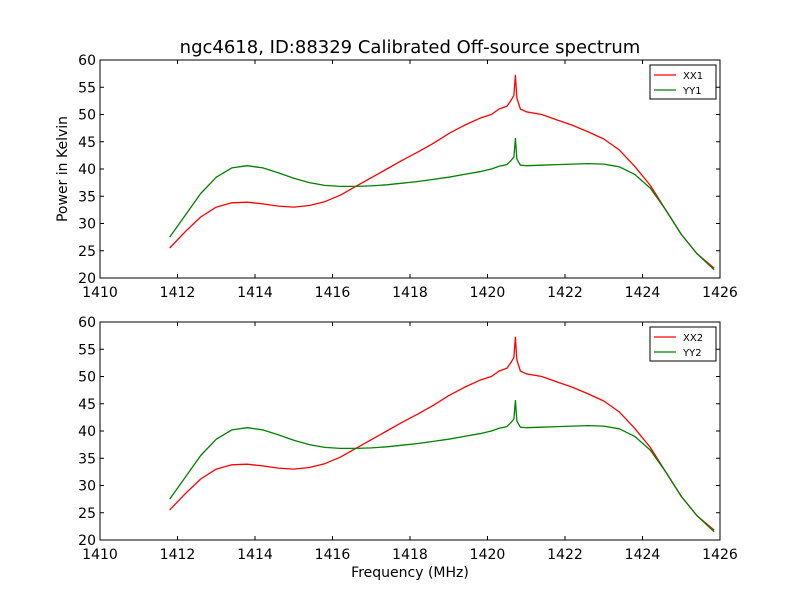 The height and width of the screenshot is (600, 800). I want to click on legend-label: YY2, so click(692, 353).